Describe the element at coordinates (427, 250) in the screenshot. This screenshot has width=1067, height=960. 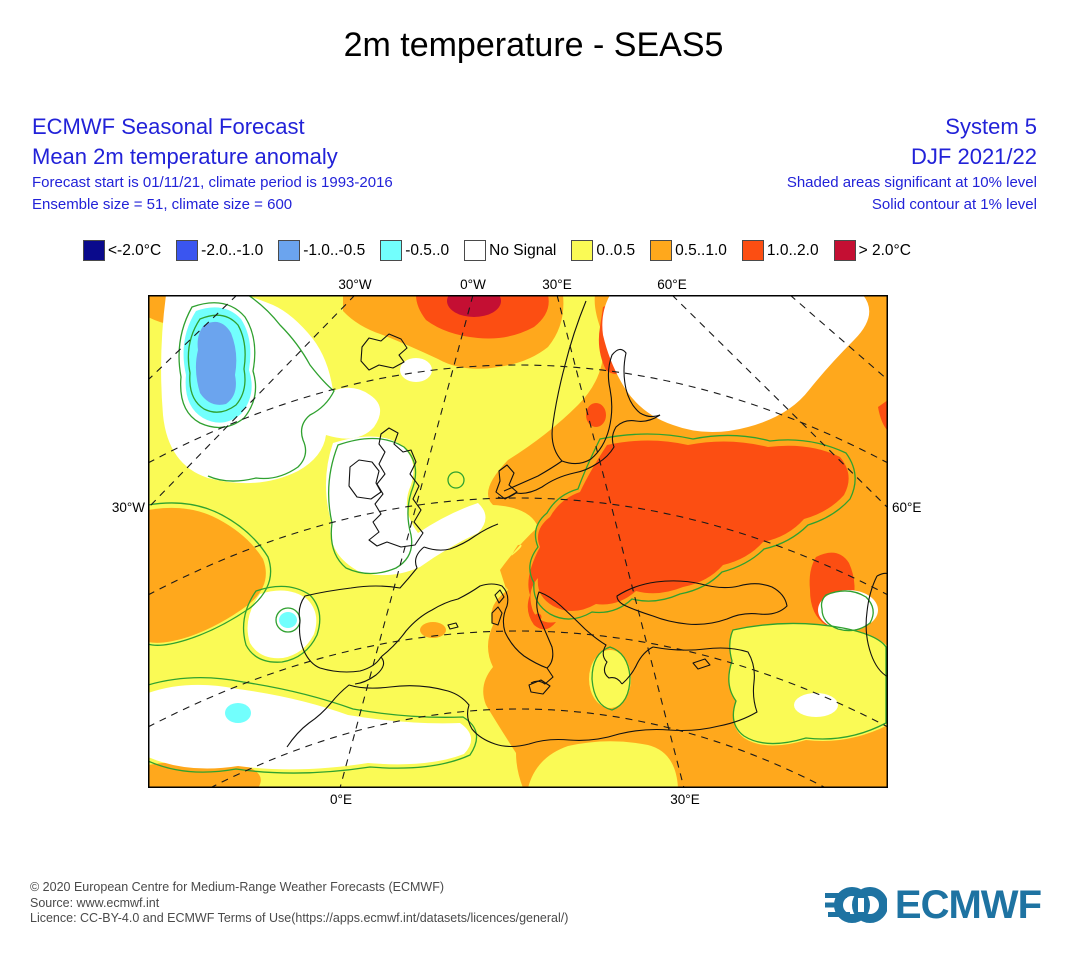
I see `legend-label: -0.5..0` at that location.